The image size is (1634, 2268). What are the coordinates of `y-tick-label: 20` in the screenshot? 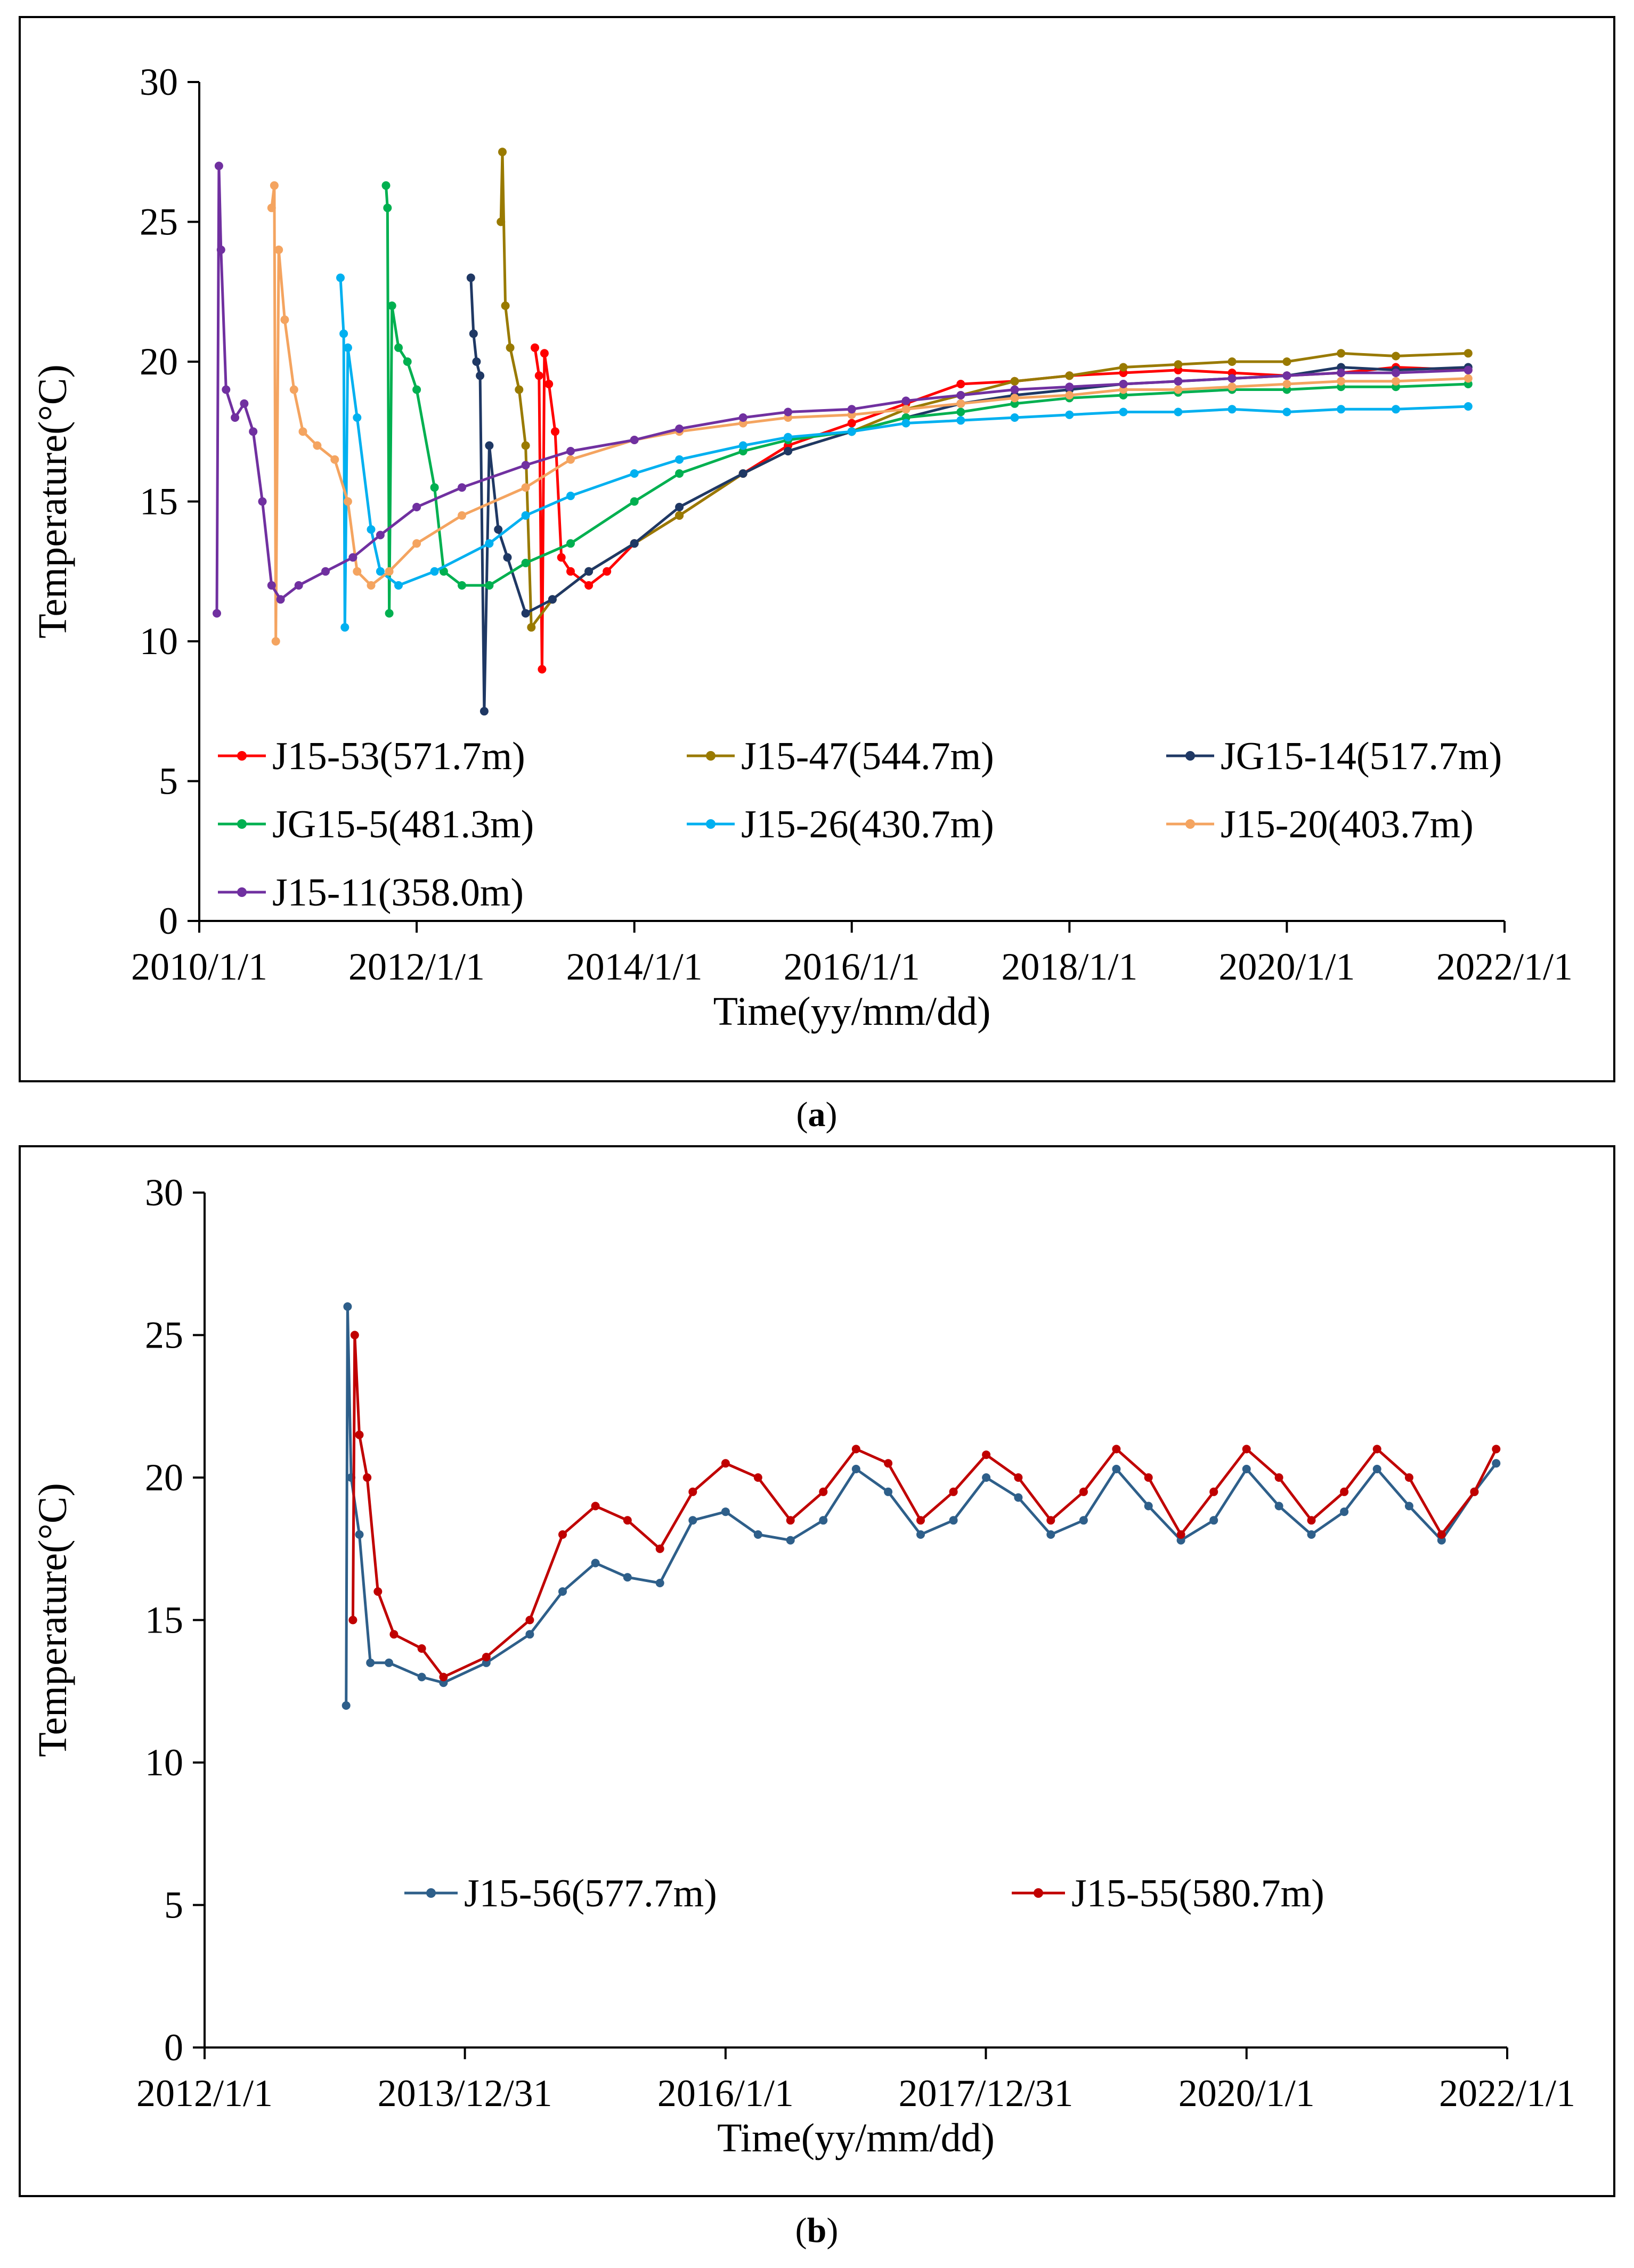 It's located at (159, 361).